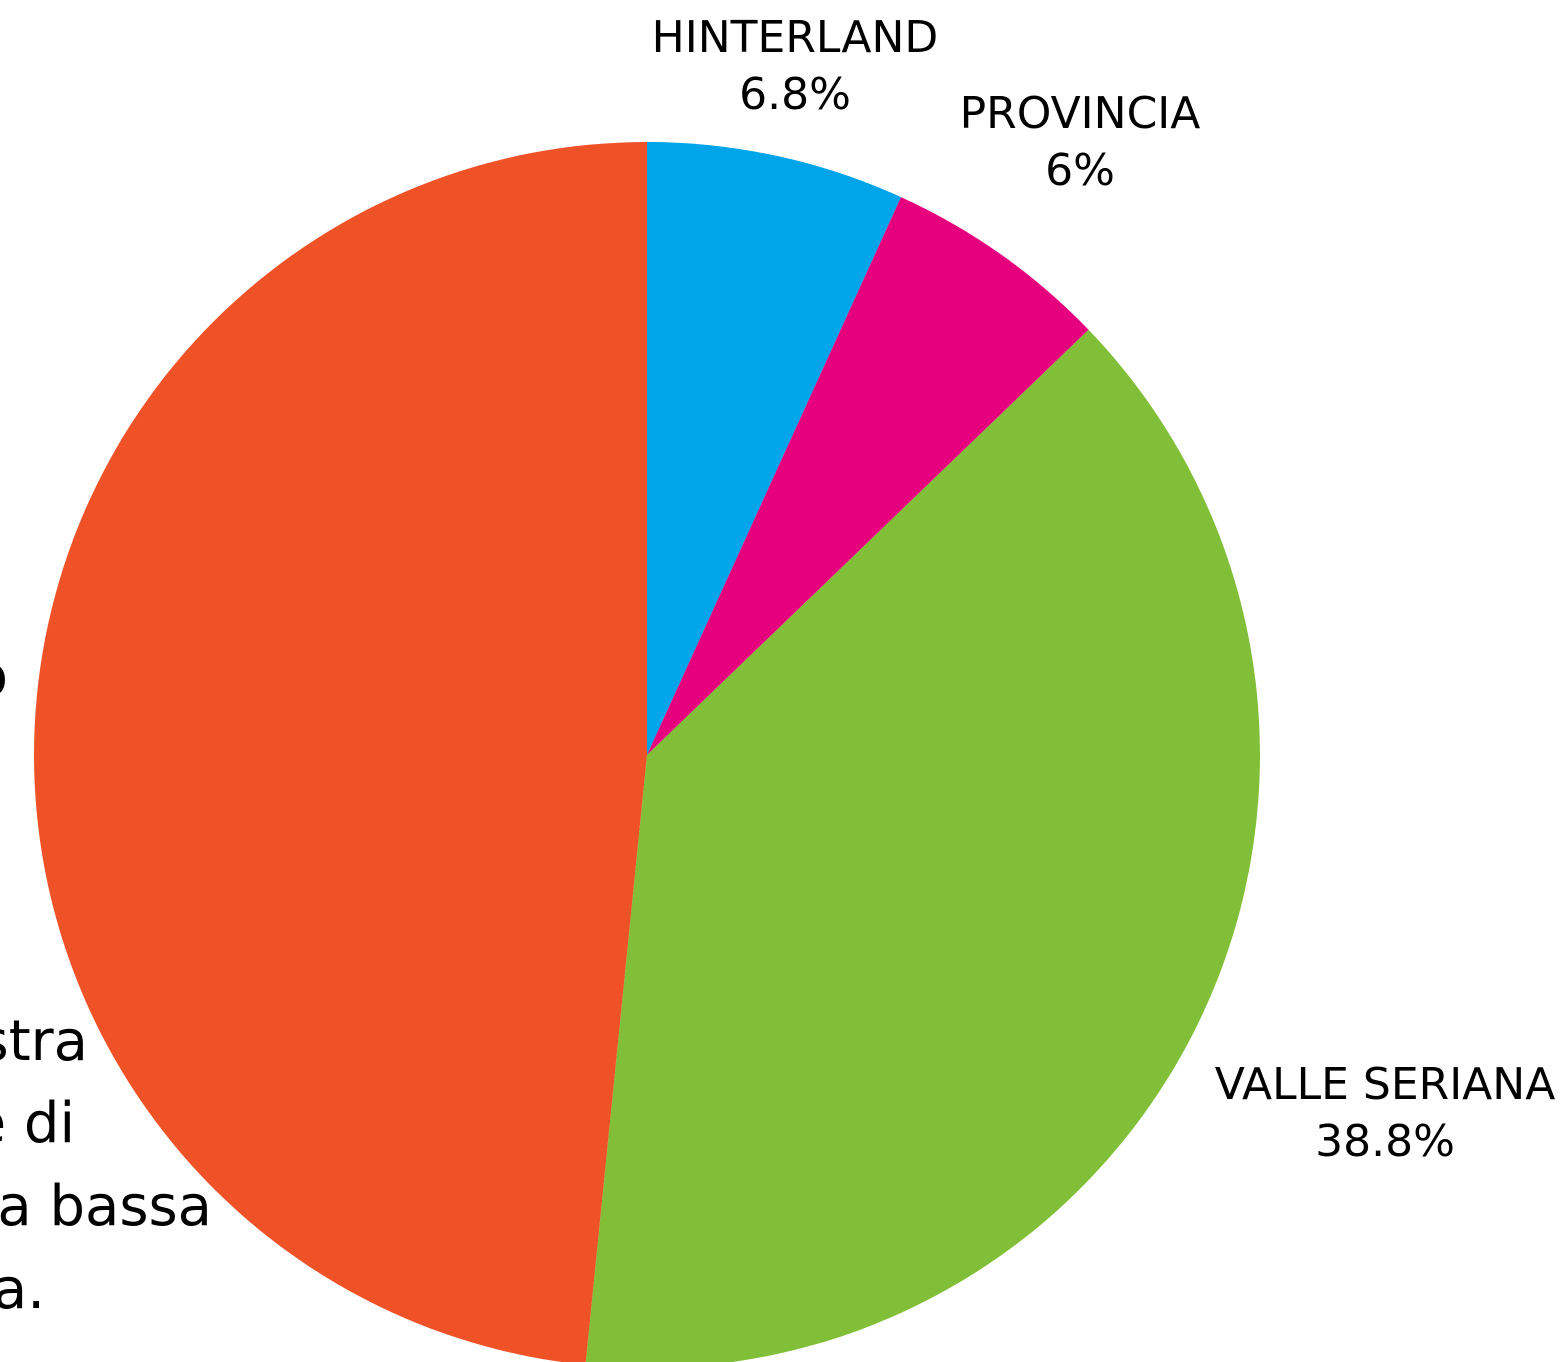  Describe the element at coordinates (1385, 1141) in the screenshot. I see `slice-value-label: 38.8%` at that location.